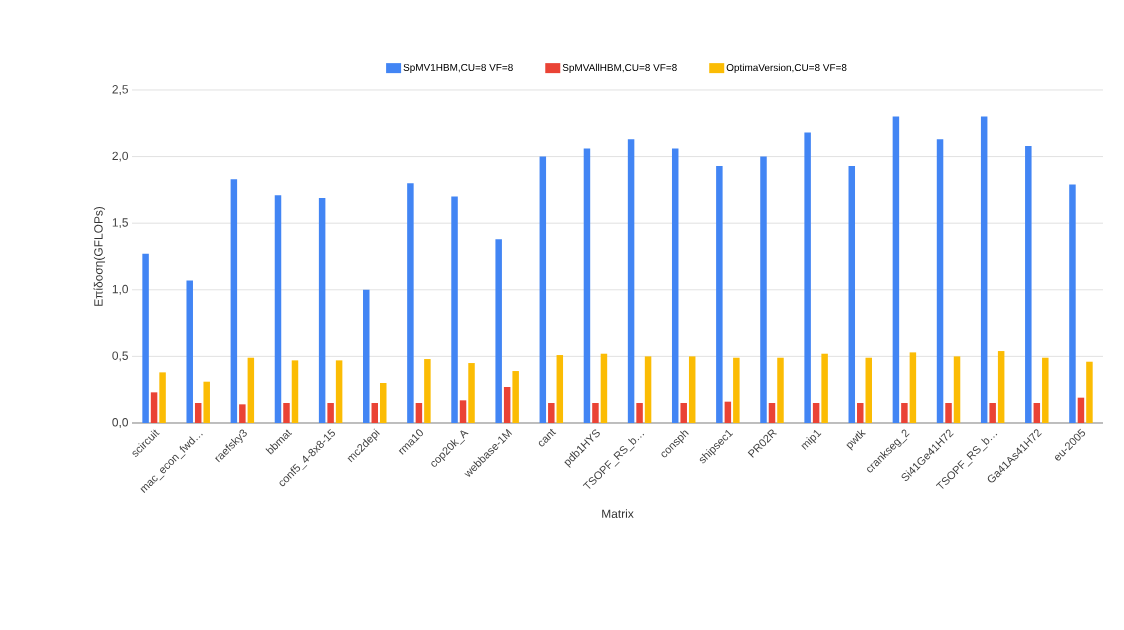 This screenshot has height=630, width=1124. What do you see at coordinates (618, 513) in the screenshot?
I see `x-axis-title: Matrix` at bounding box center [618, 513].